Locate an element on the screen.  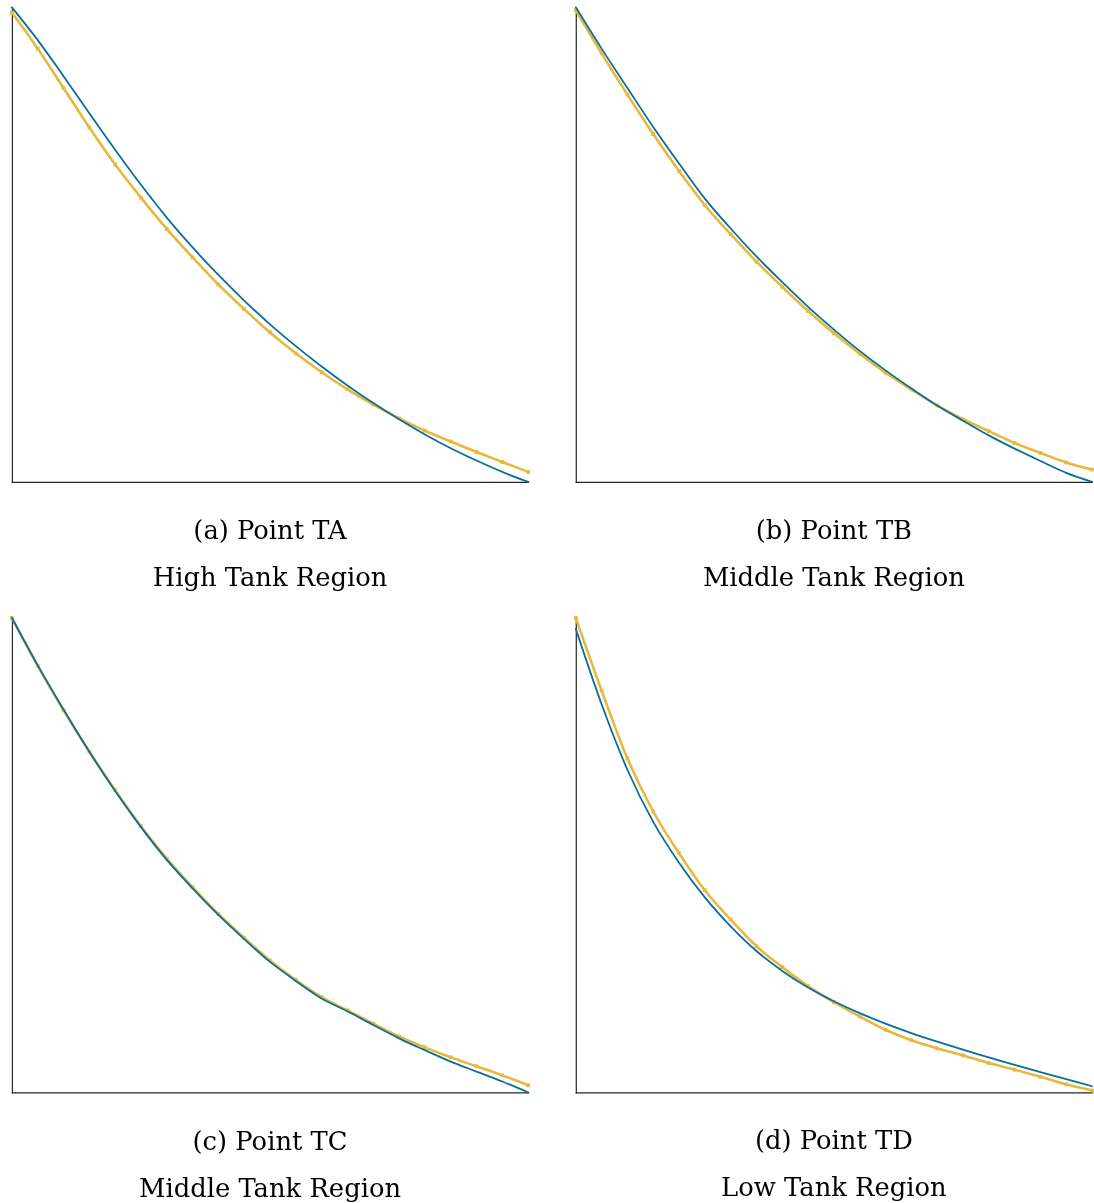
text: (b) Point TB is located at coordinates (834, 530).